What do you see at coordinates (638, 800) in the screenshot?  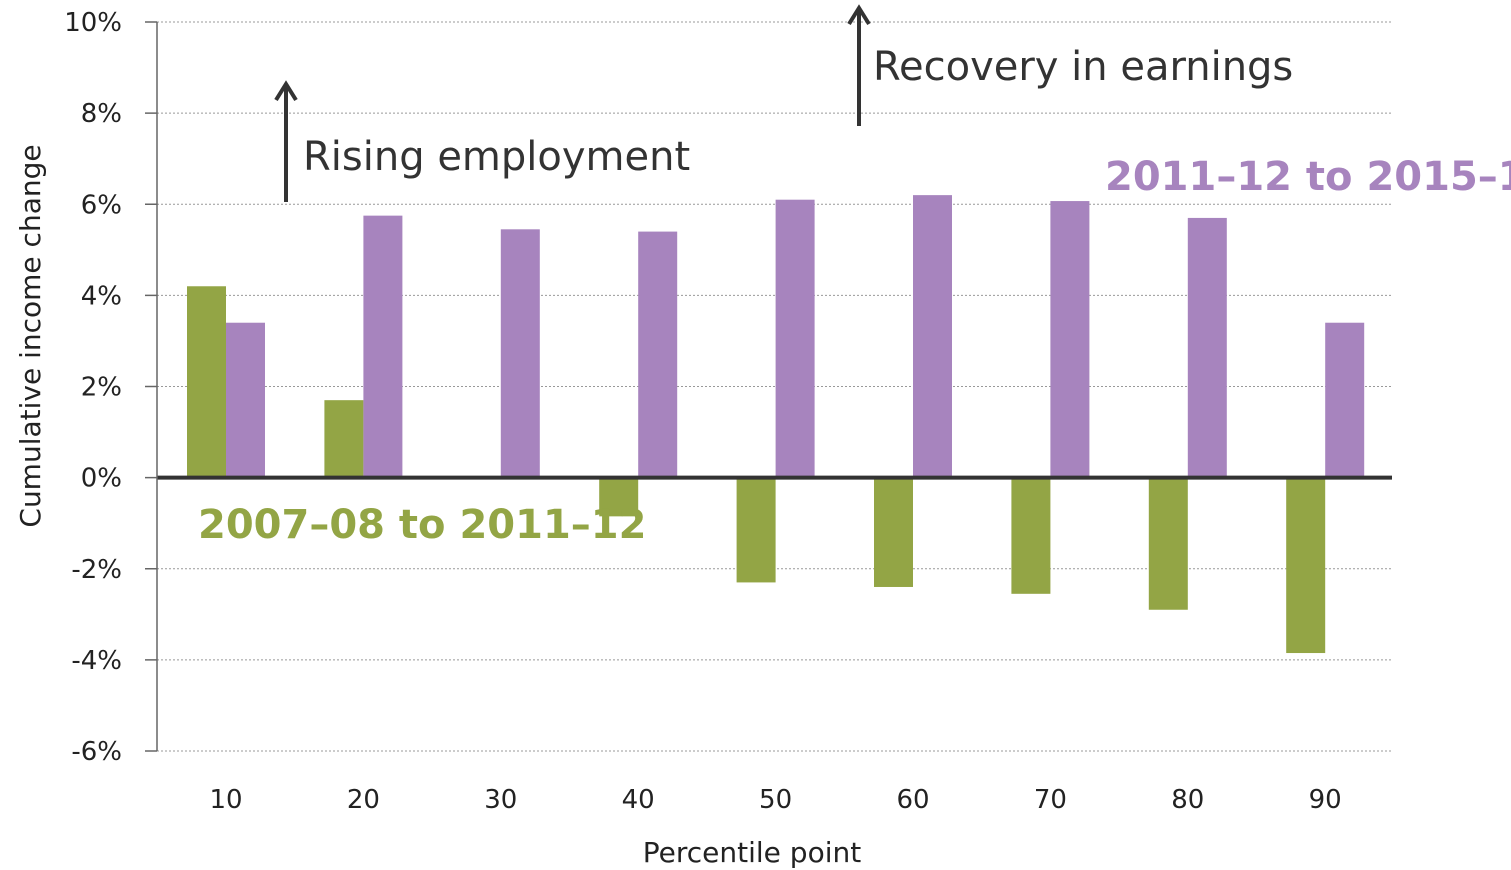 I see `x-tick-label: 40` at bounding box center [638, 800].